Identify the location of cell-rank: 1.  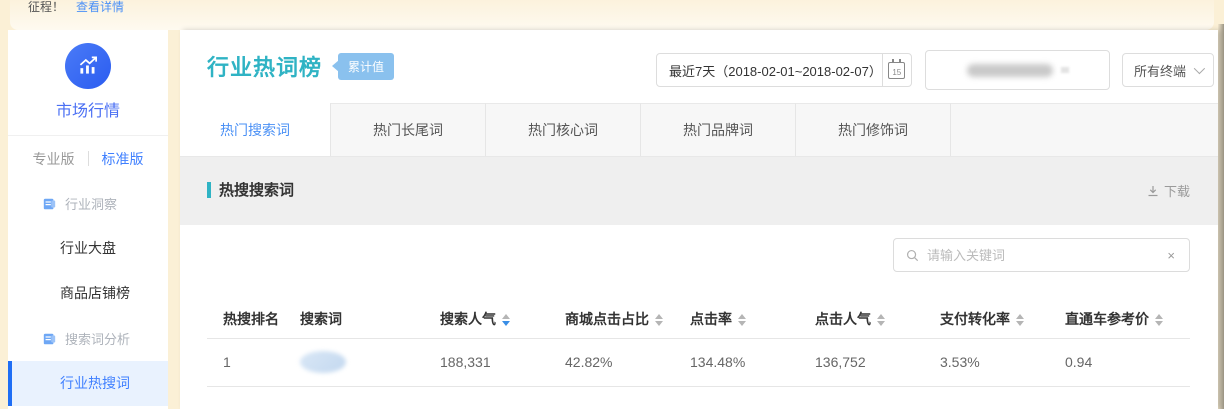
(253, 362).